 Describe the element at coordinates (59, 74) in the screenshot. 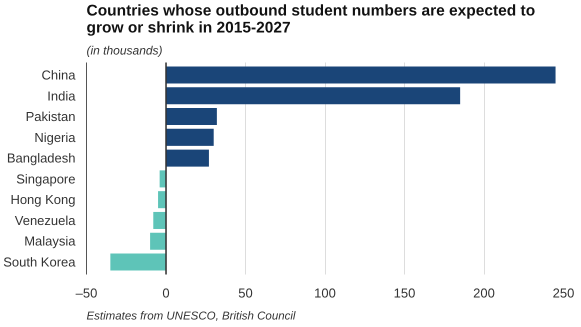

I see `y-tick-label: China` at that location.